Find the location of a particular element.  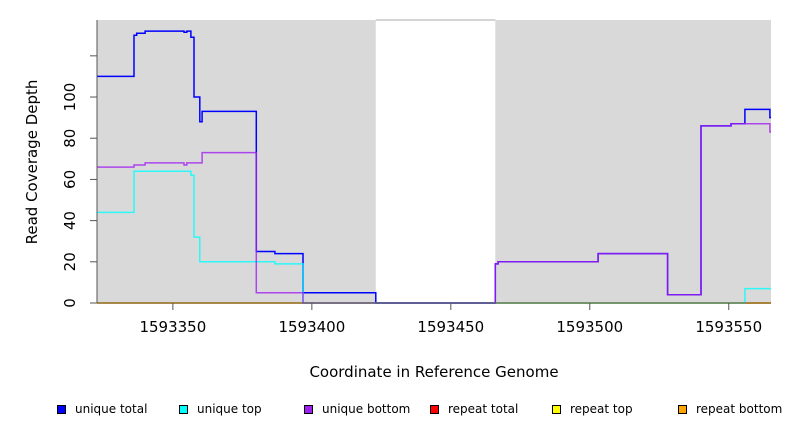

legend-item: unique top is located at coordinates (220, 409).